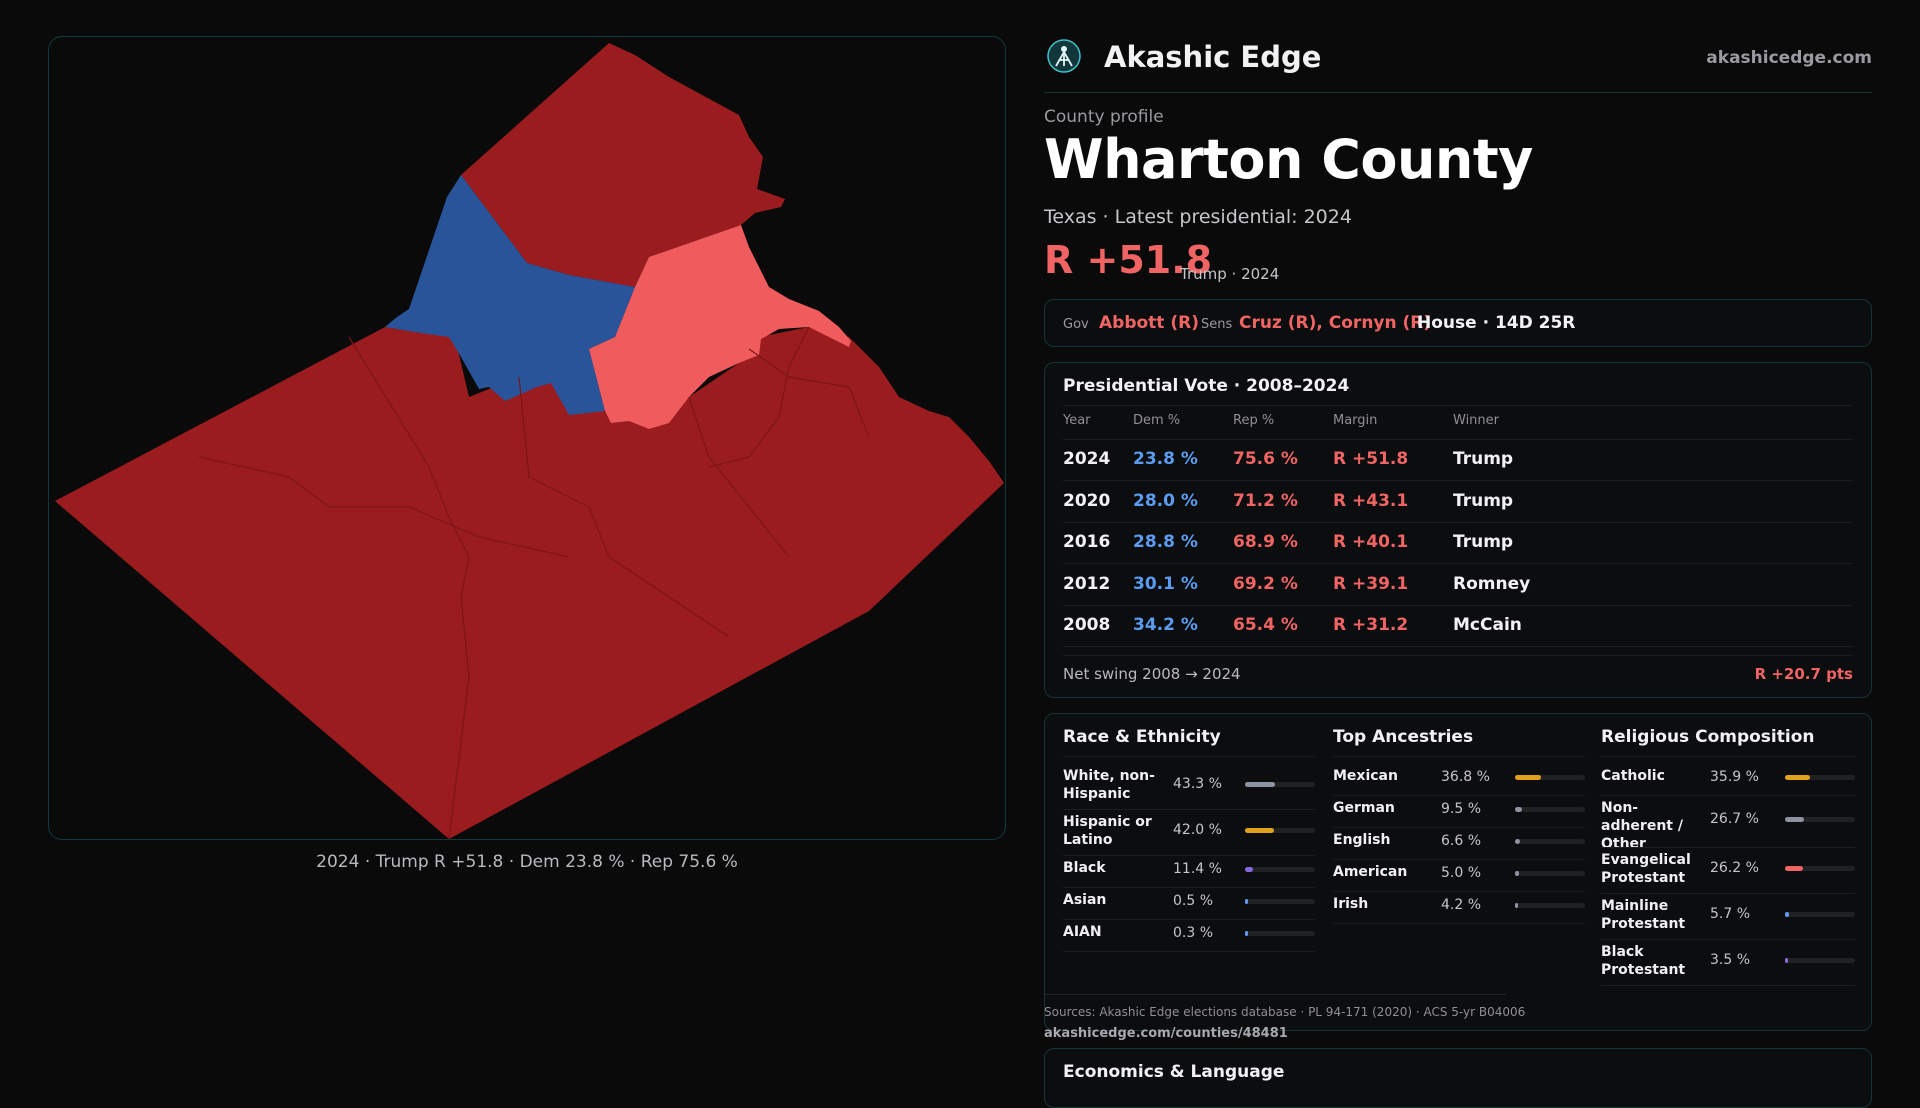 The width and height of the screenshot is (1920, 1108). What do you see at coordinates (1166, 1033) in the screenshot?
I see `source-url-link: akashicedge.com/counties/48481` at bounding box center [1166, 1033].